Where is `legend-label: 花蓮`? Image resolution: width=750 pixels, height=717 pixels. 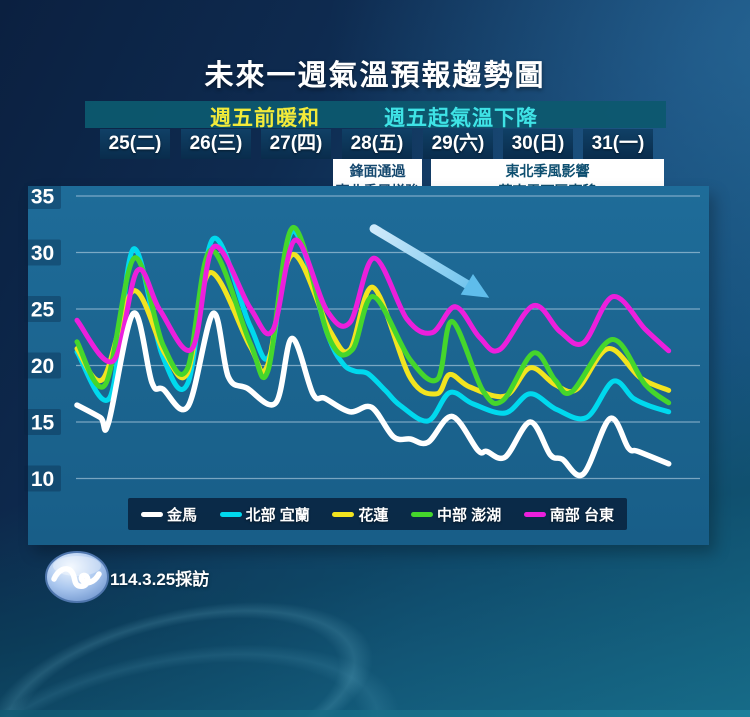 legend-label: 花蓮 is located at coordinates (373, 515).